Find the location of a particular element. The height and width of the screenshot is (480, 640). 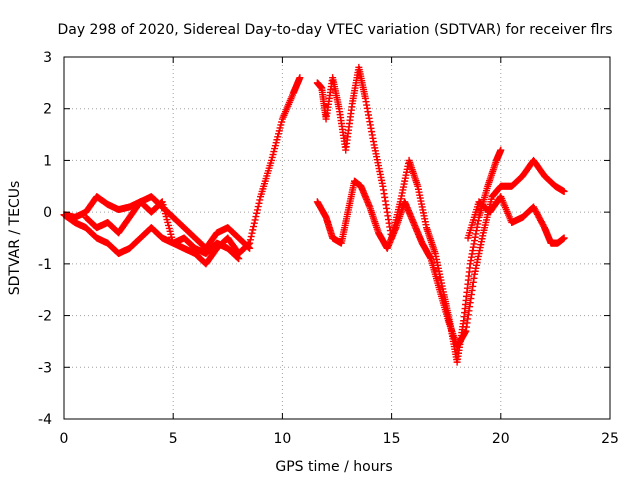

x-tick-label: 20 is located at coordinates (501, 439).